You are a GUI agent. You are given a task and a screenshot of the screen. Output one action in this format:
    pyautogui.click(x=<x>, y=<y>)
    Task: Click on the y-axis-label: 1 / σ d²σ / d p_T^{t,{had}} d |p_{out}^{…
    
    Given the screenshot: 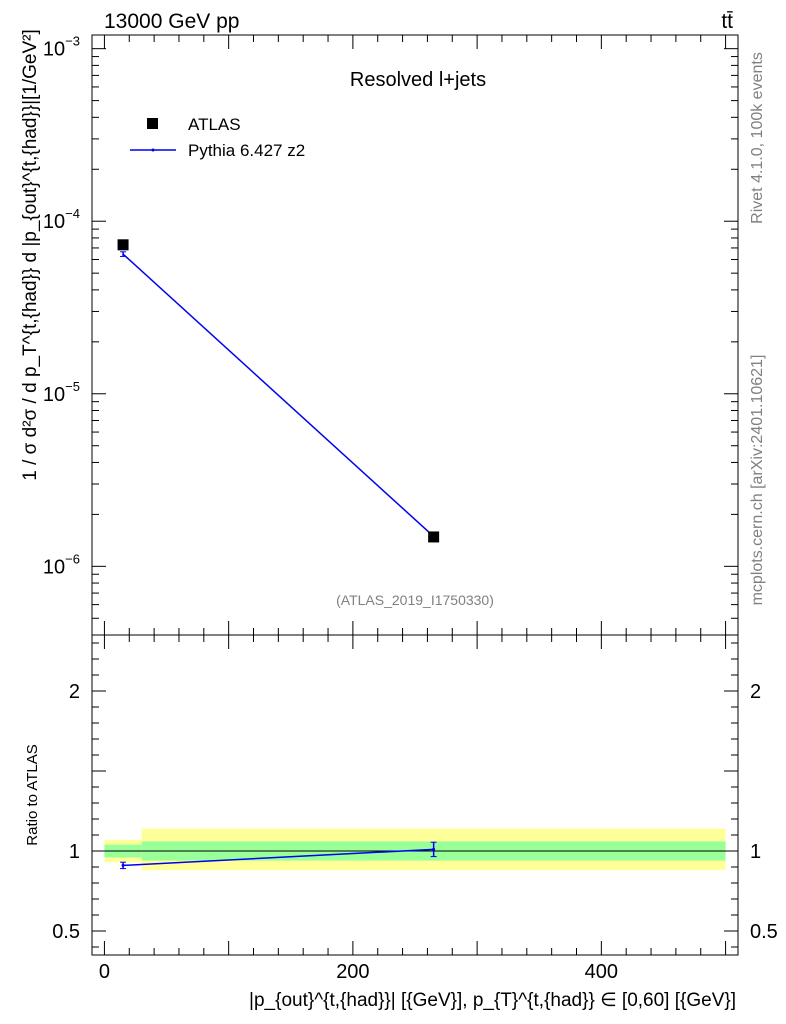 What is the action you would take?
    pyautogui.click(x=30, y=255)
    